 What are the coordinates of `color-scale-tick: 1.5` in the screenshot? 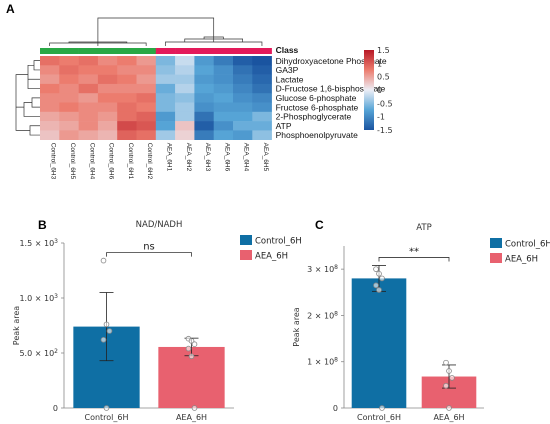 It's located at (383, 50).